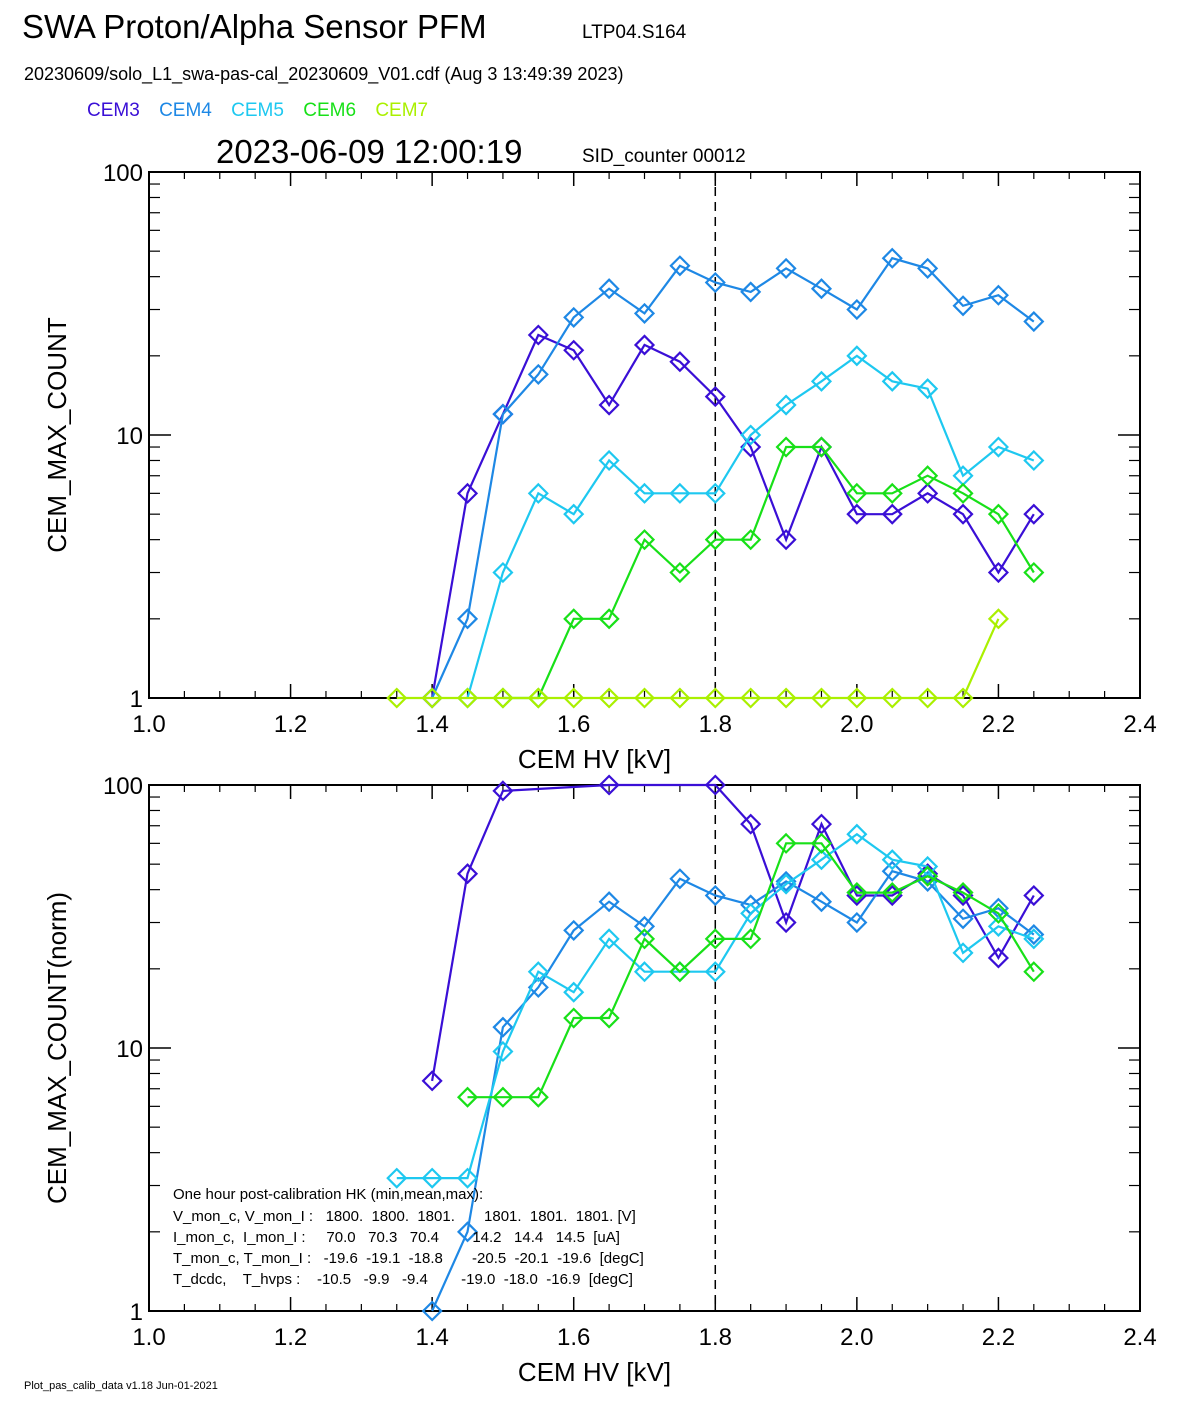  I want to click on x-tick-label: 2.2, so click(998, 724).